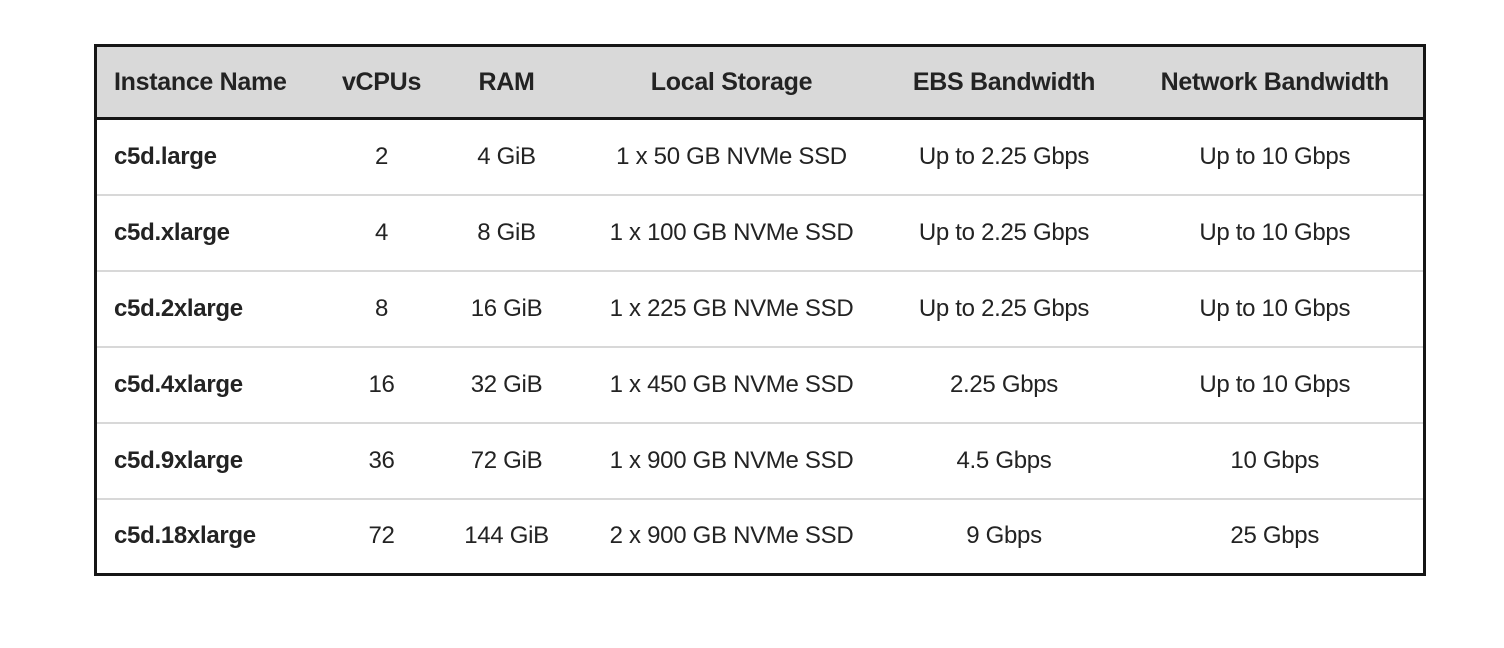 The height and width of the screenshot is (648, 1504). Describe the element at coordinates (506, 156) in the screenshot. I see `cell-ram: 4 GiB` at that location.